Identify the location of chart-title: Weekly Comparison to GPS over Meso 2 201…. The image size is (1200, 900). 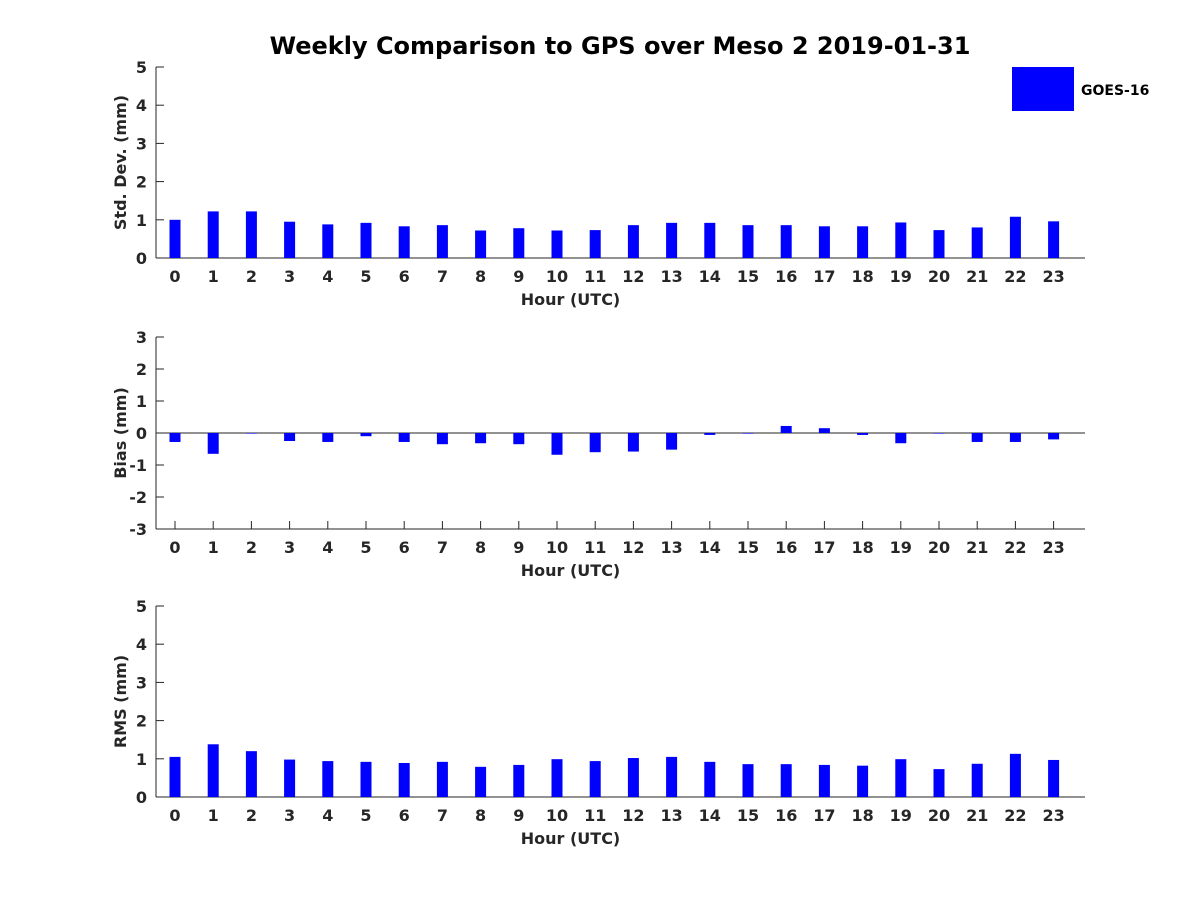
(620, 46).